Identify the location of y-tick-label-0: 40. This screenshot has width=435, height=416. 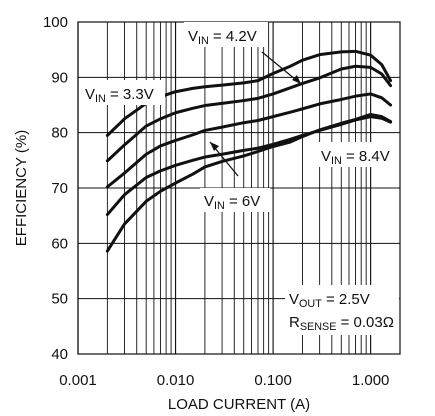
(59, 354).